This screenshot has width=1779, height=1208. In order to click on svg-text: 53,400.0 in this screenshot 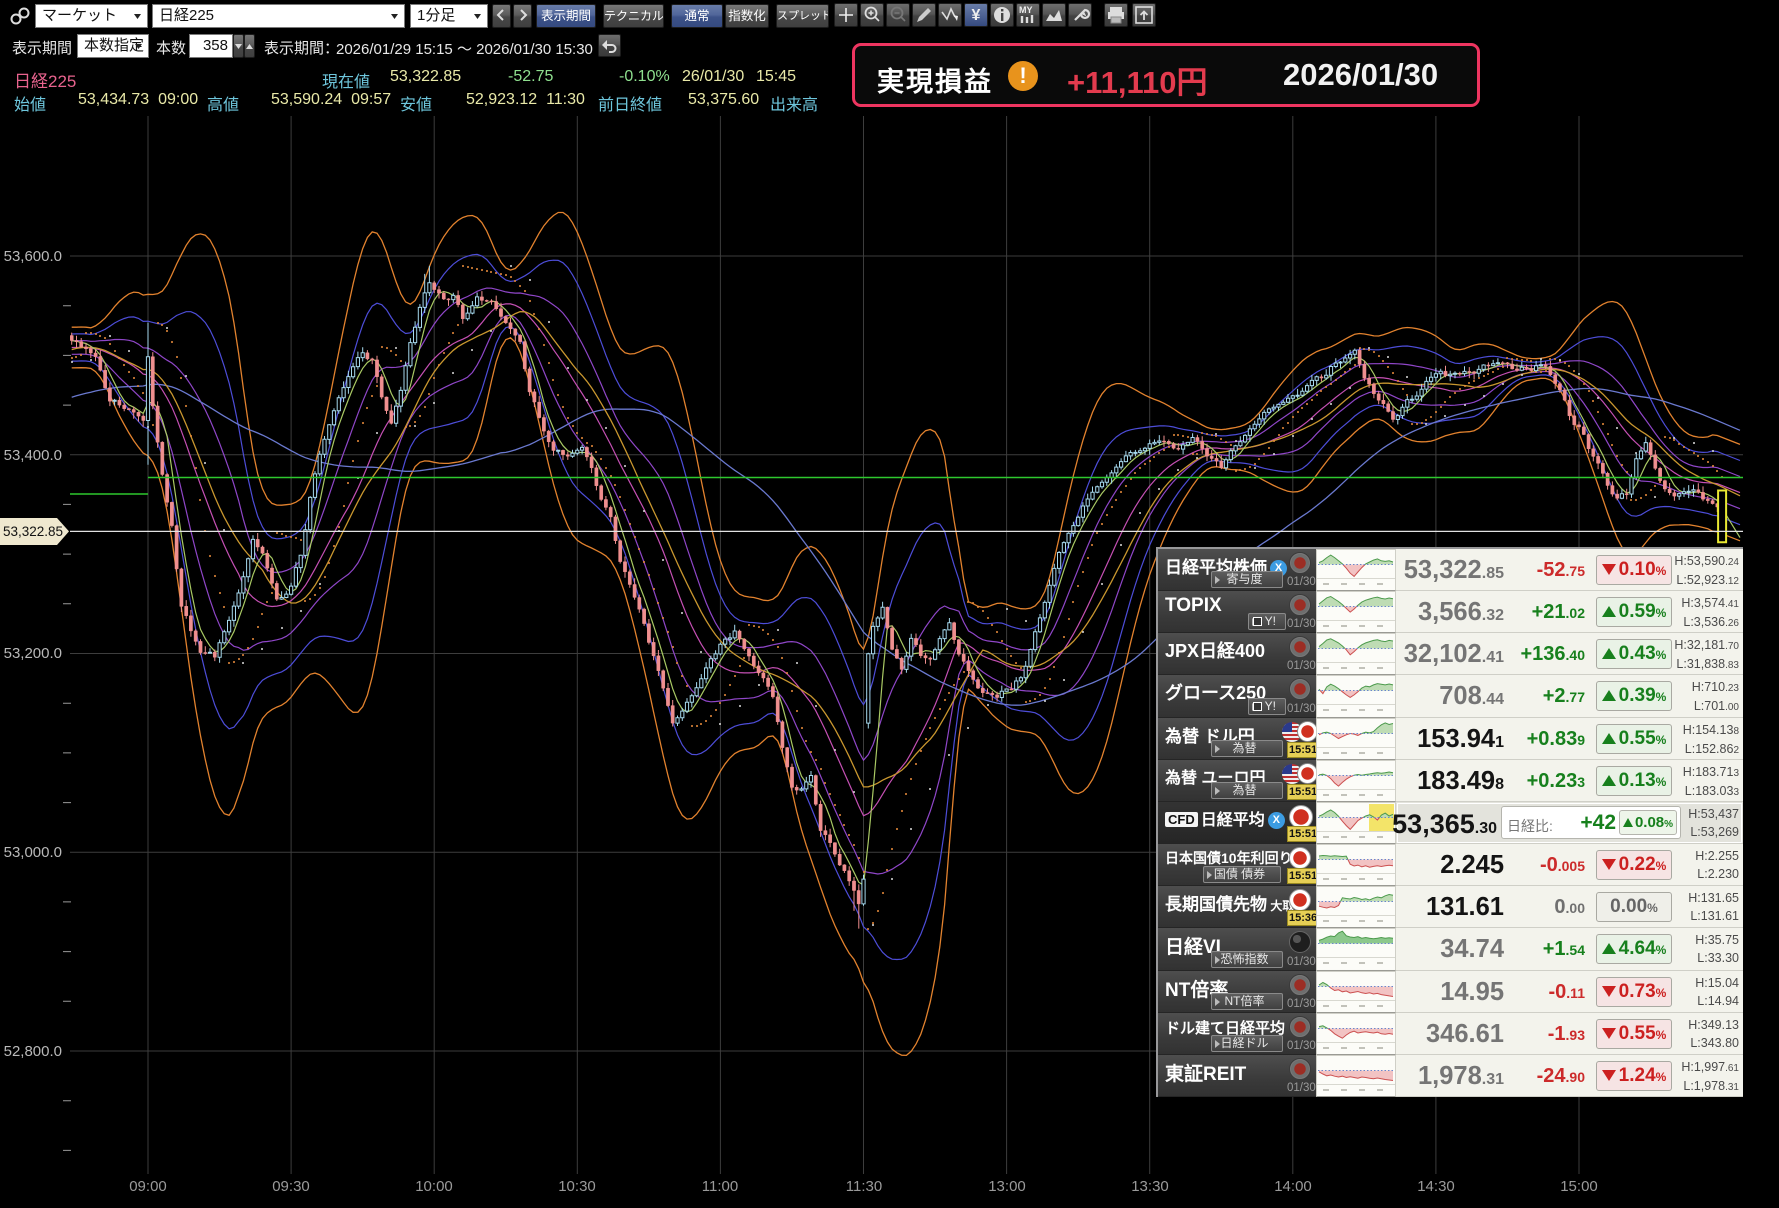, I will do `click(33, 455)`.